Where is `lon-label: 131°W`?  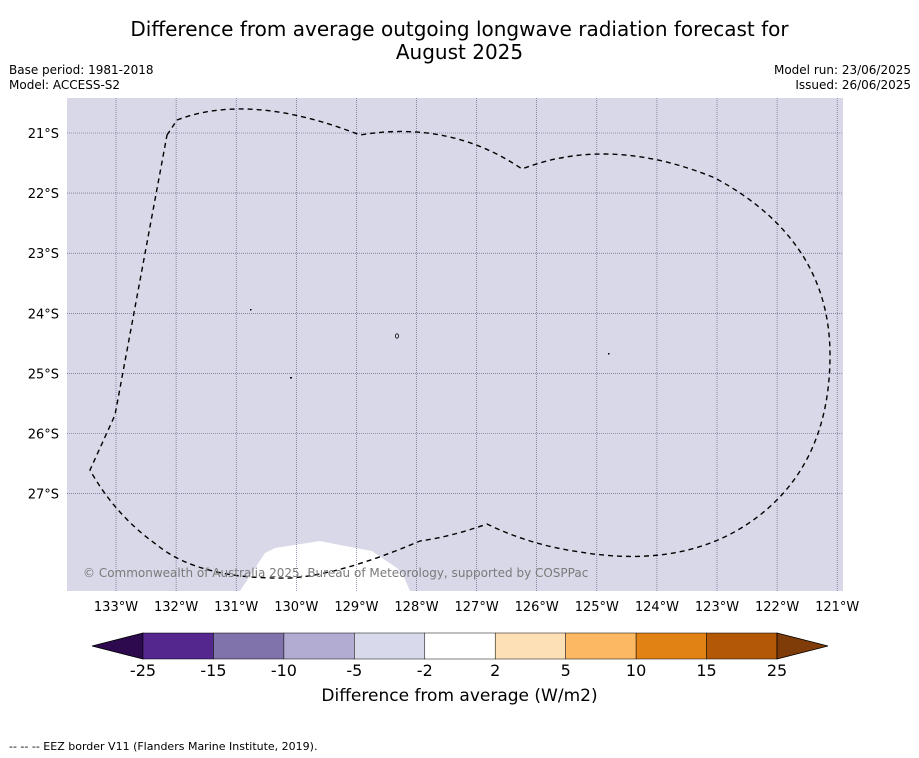 lon-label: 131°W is located at coordinates (236, 607).